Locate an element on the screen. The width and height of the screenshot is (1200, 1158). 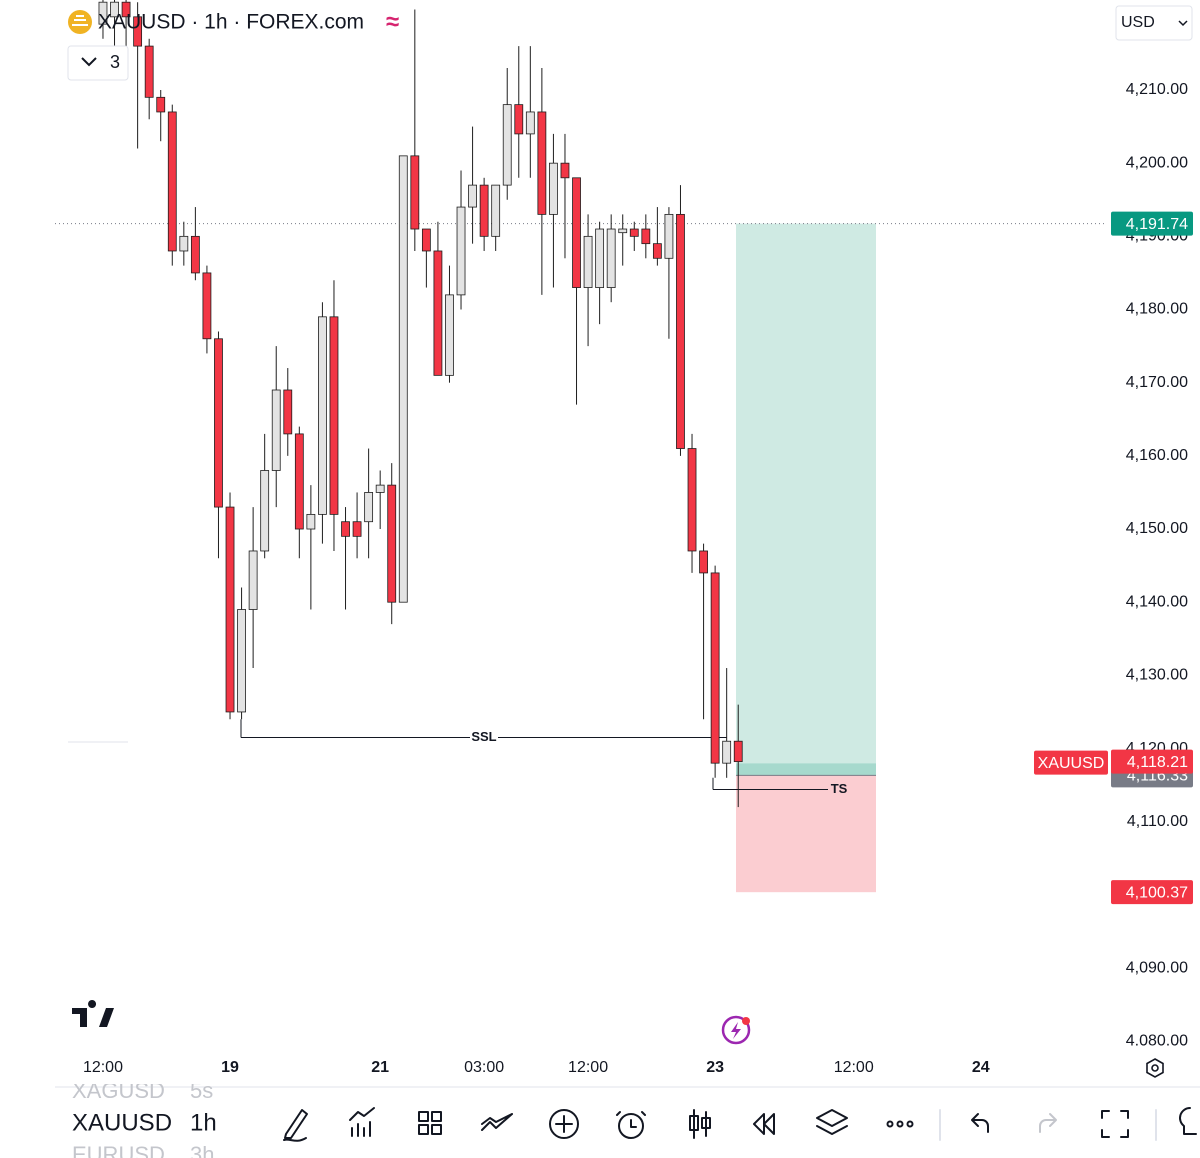
idea-tool is located at coordinates (1188, 1121).